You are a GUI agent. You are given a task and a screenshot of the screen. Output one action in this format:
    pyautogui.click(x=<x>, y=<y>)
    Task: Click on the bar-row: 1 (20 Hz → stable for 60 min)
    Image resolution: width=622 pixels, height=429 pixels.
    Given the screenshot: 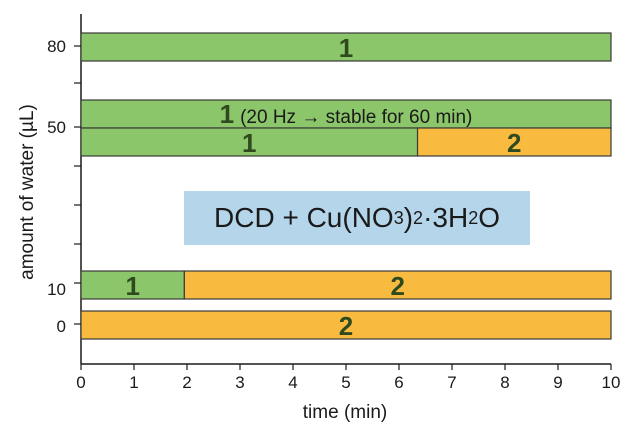 What is the action you would take?
    pyautogui.click(x=346, y=114)
    